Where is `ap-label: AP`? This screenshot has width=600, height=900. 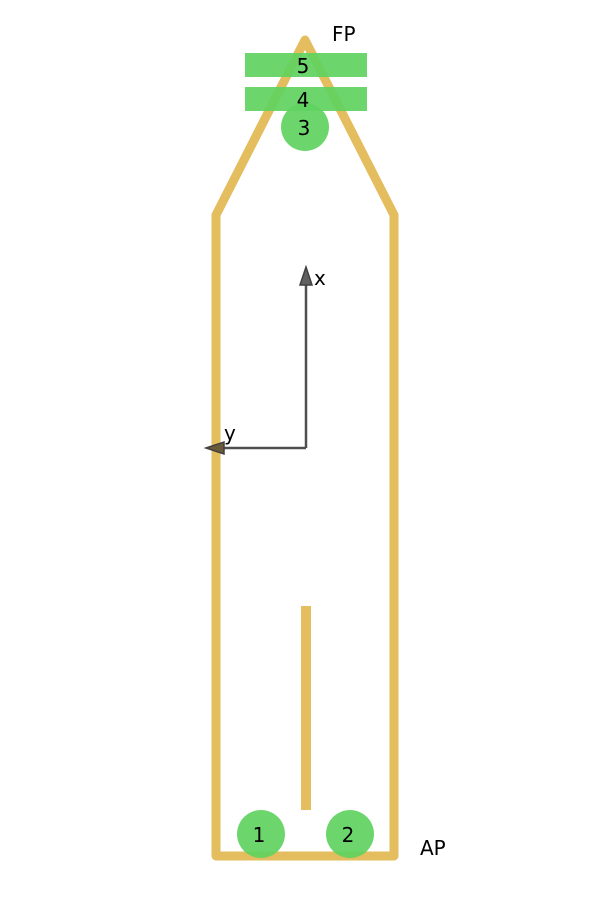 ap-label: AP is located at coordinates (433, 848).